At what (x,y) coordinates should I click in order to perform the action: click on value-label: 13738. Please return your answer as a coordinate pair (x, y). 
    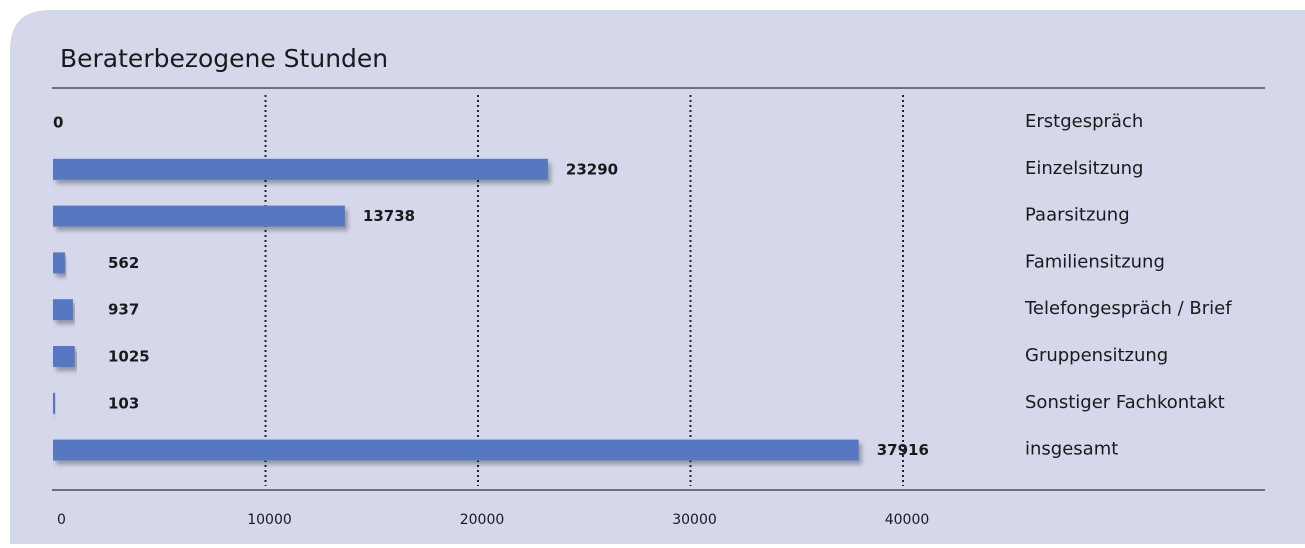
    Looking at the image, I should click on (389, 216).